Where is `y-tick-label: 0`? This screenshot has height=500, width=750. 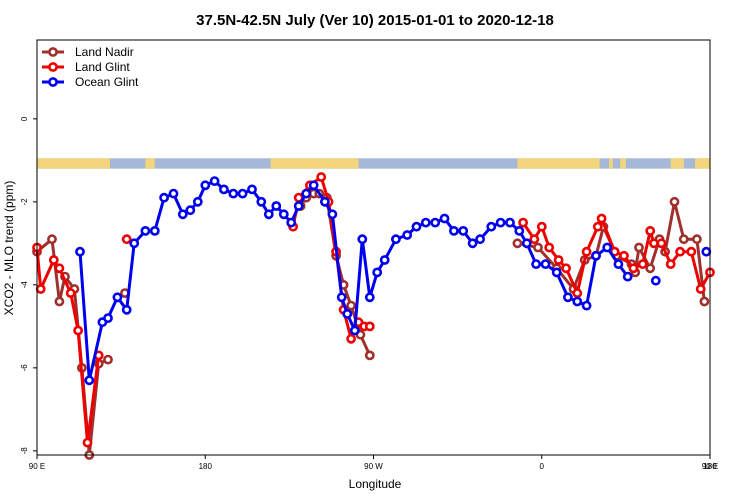 y-tick-label: 0 is located at coordinates (24, 118).